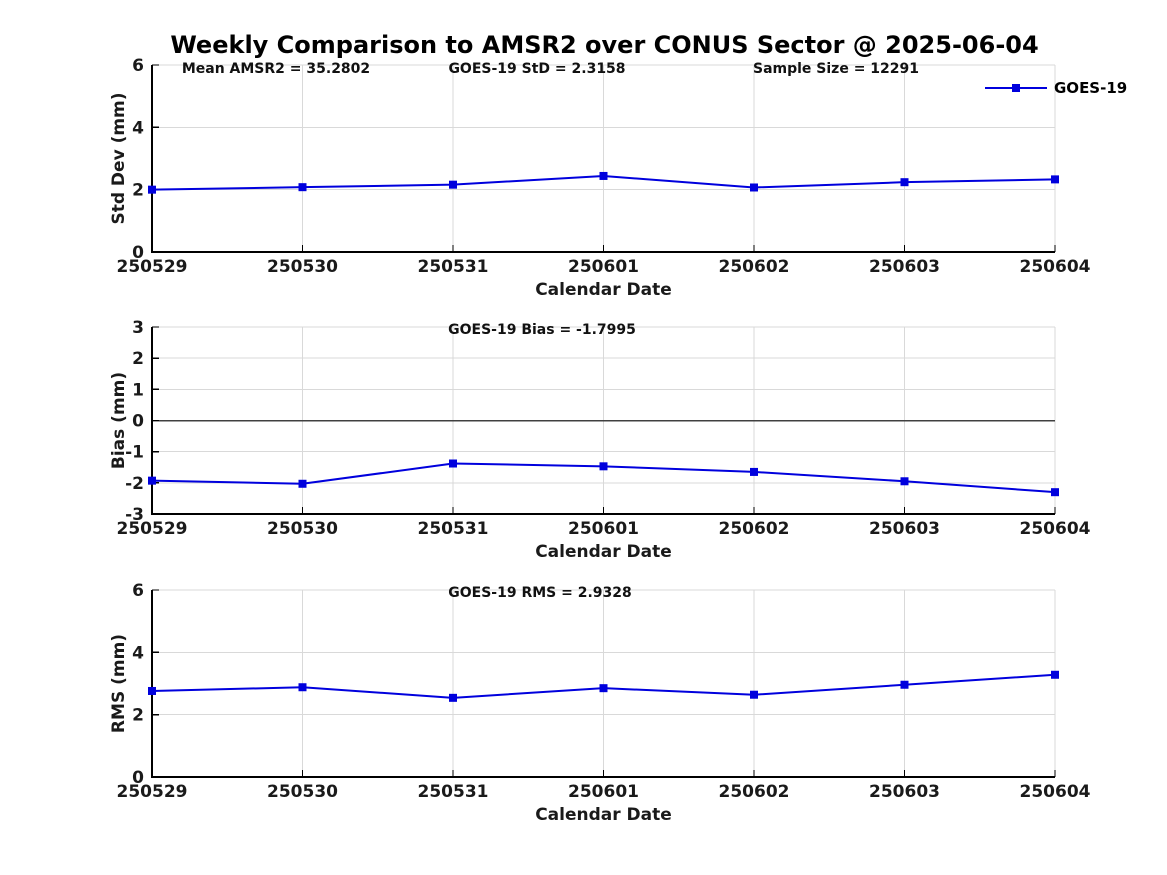 Image resolution: width=1167 pixels, height=875 pixels. I want to click on y-tick-label: -3, so click(134, 515).